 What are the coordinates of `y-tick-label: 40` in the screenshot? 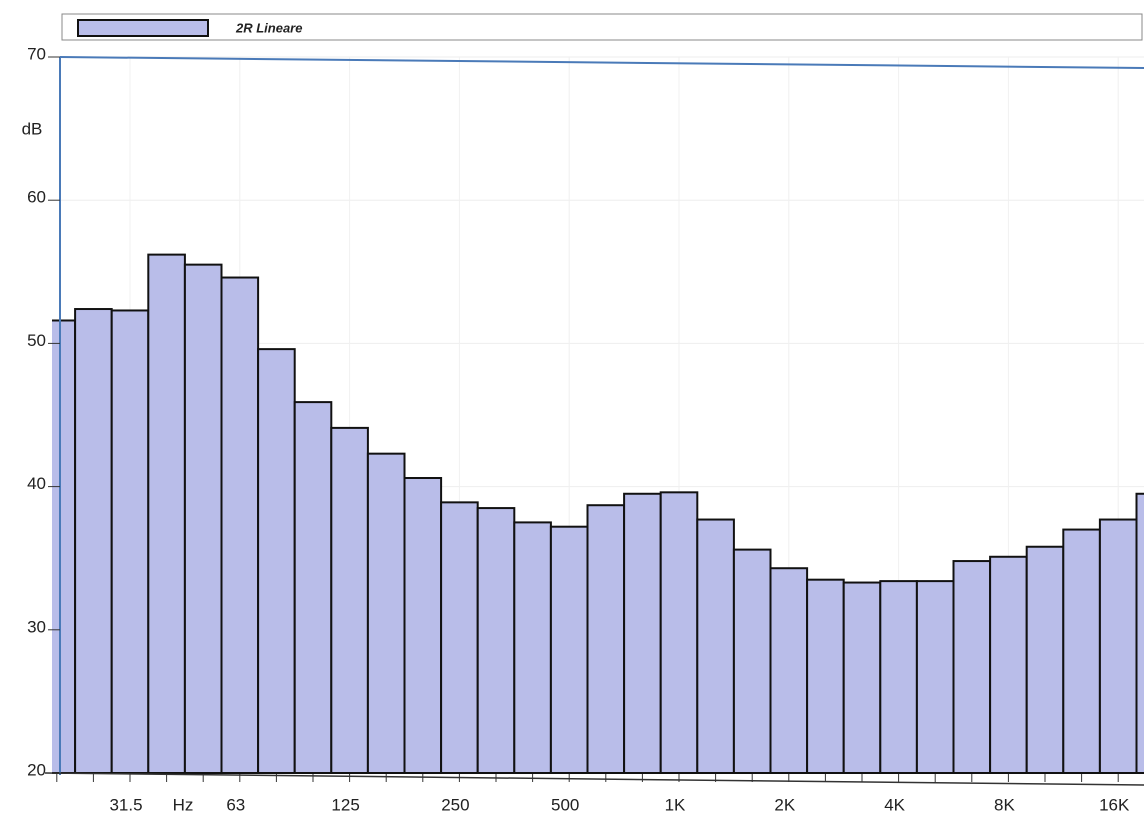 It's located at (36, 483).